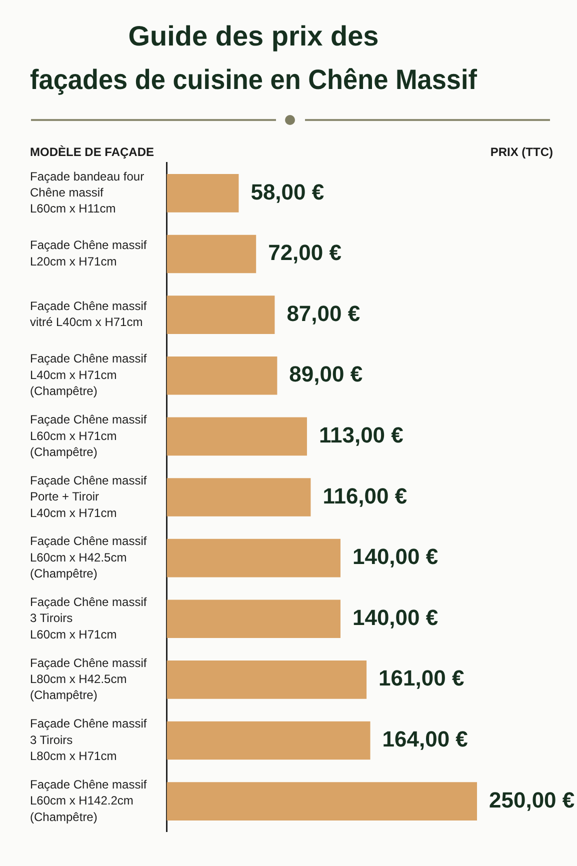 The image size is (577, 866). Describe the element at coordinates (89, 618) in the screenshot. I see `y-tick-label: Façade Chêne massif 3 Tiroirs L60cm x H71cm` at that location.